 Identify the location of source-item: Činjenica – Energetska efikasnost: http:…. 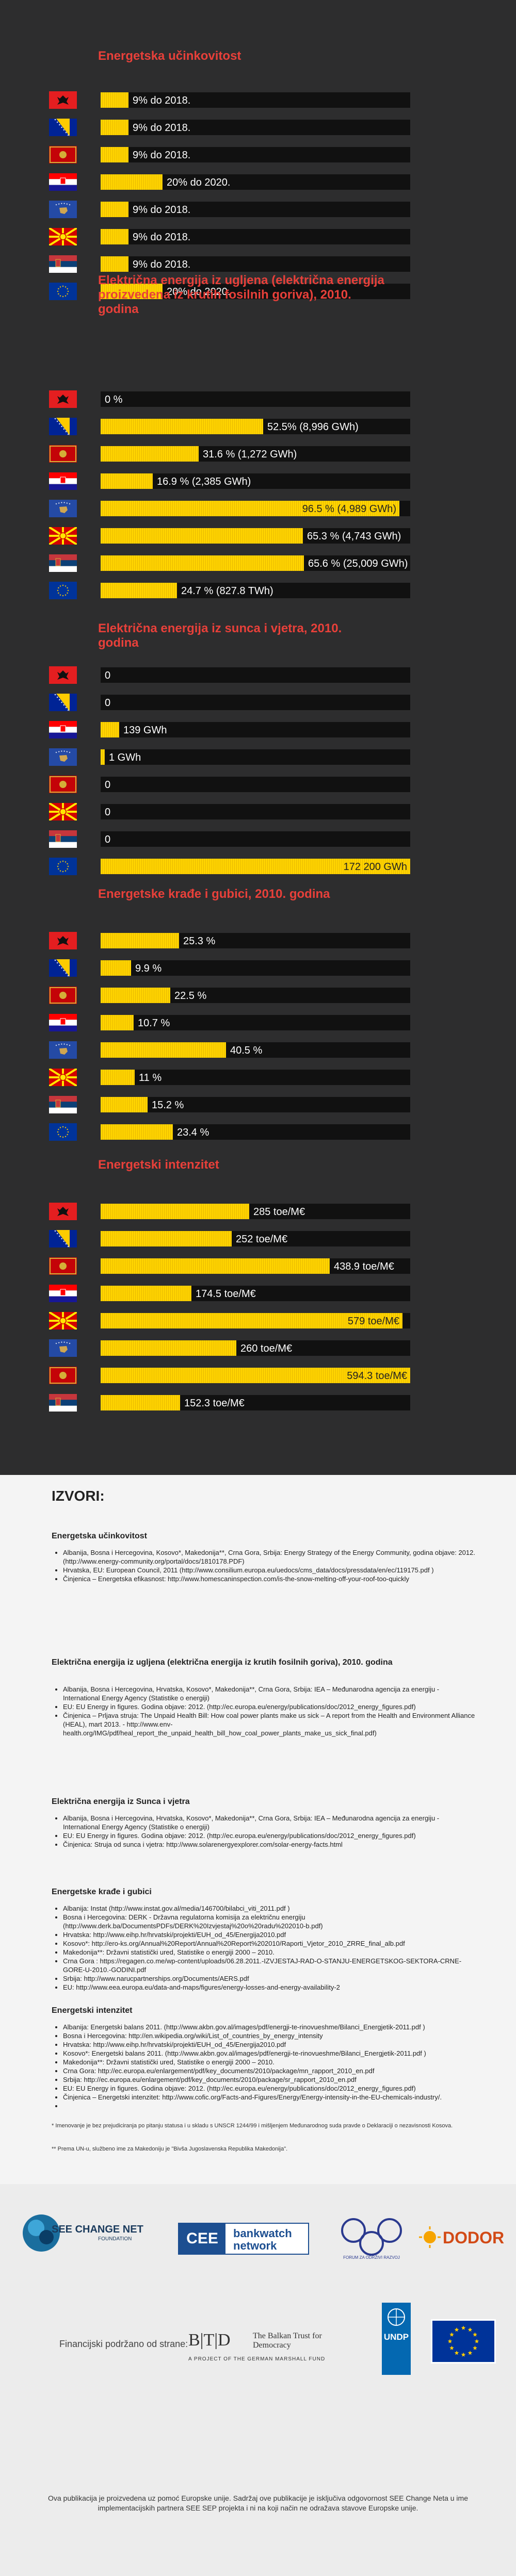
(269, 1578).